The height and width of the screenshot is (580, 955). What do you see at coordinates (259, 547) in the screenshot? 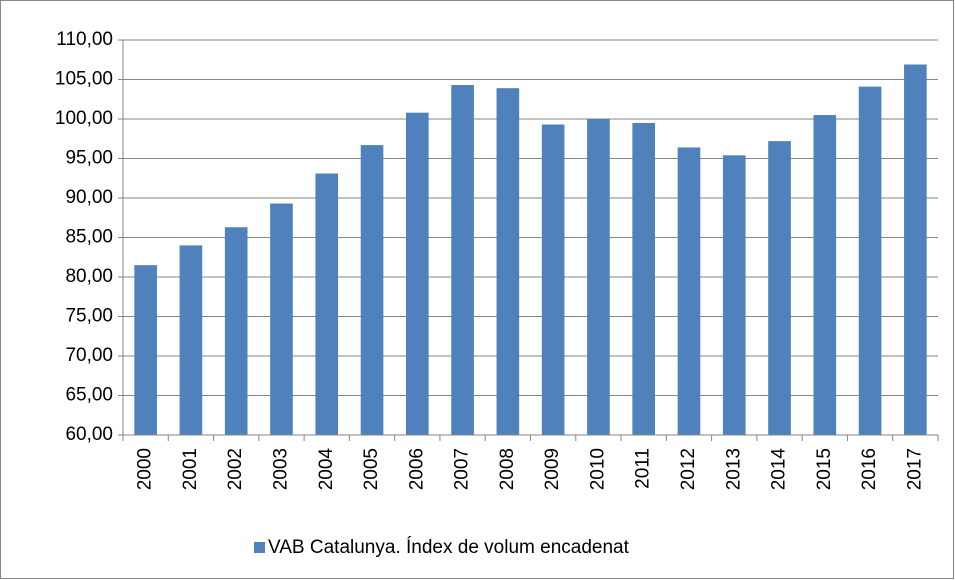
I see `legend-swatch` at bounding box center [259, 547].